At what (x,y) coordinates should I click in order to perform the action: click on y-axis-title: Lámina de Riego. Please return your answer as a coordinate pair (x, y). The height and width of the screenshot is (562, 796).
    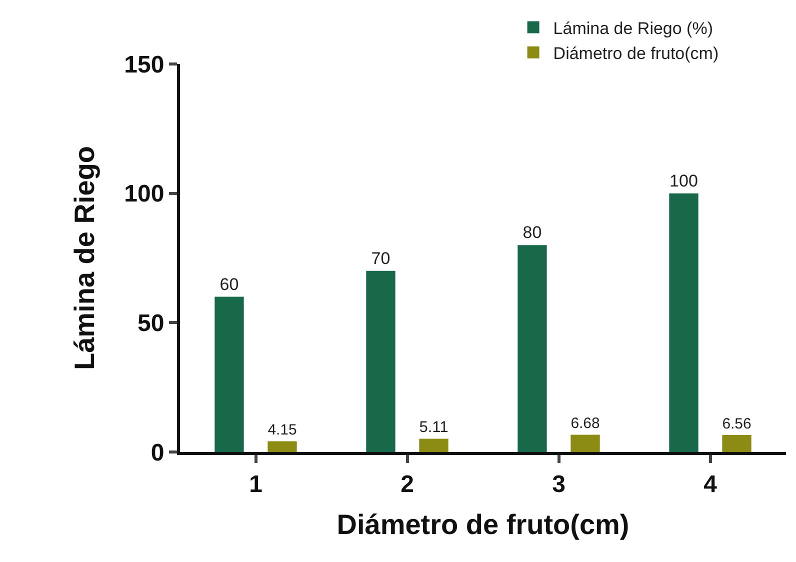
    Looking at the image, I should click on (84, 258).